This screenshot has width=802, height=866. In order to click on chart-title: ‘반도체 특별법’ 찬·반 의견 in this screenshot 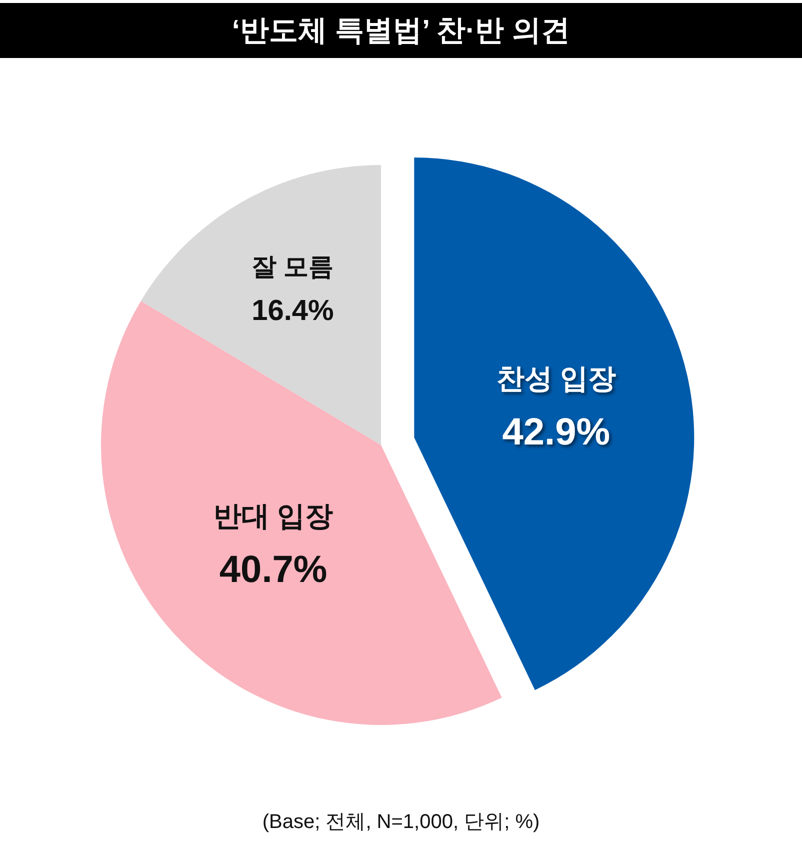, I will do `click(401, 31)`.